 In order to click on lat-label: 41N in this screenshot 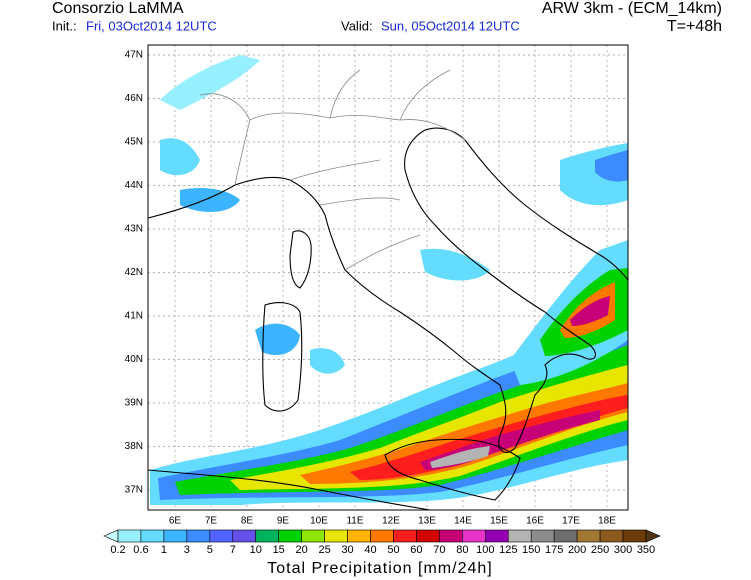, I will do `click(134, 316)`.